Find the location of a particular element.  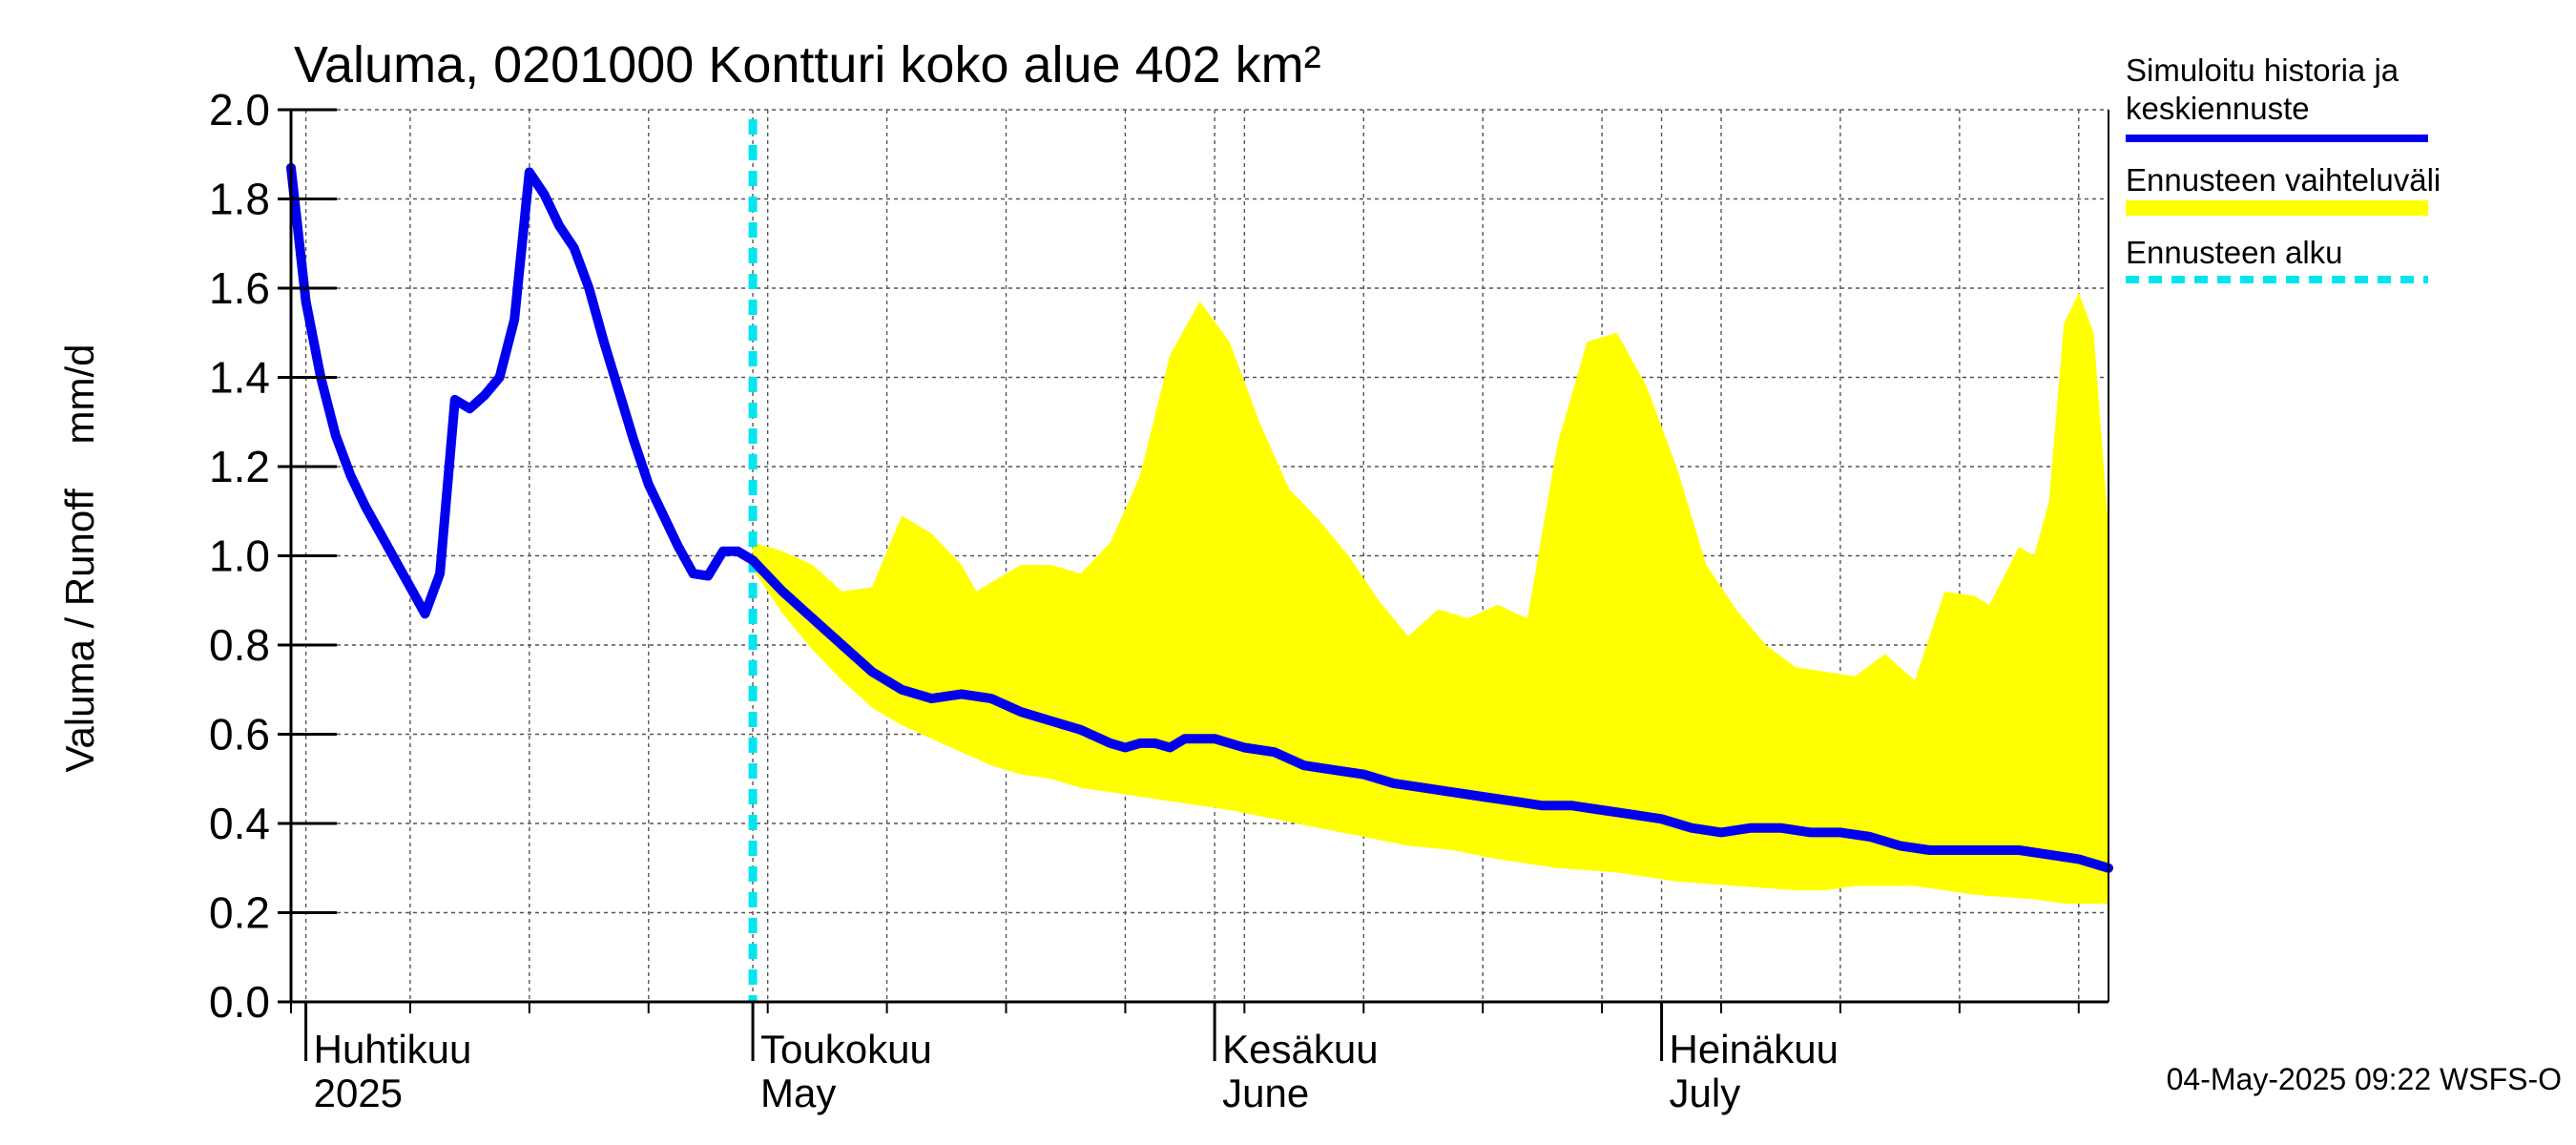

x-month-label: Kesäkuu is located at coordinates (1300, 1049).